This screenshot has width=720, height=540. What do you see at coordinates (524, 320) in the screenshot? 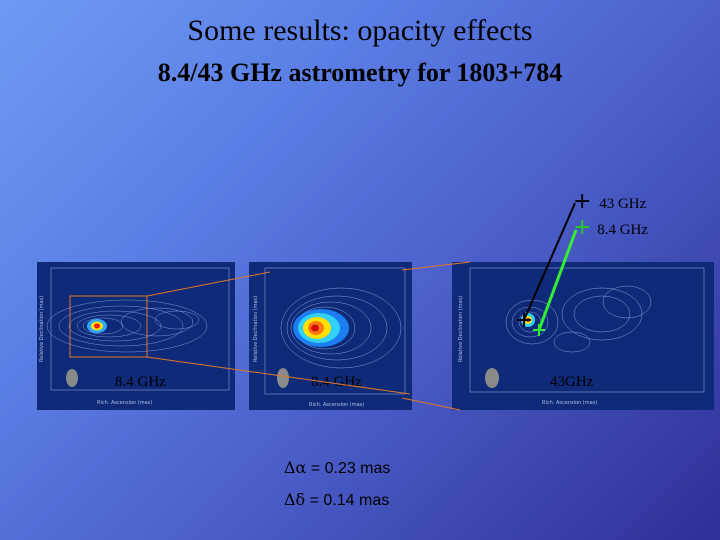
I see `marker-43ghz` at bounding box center [524, 320].